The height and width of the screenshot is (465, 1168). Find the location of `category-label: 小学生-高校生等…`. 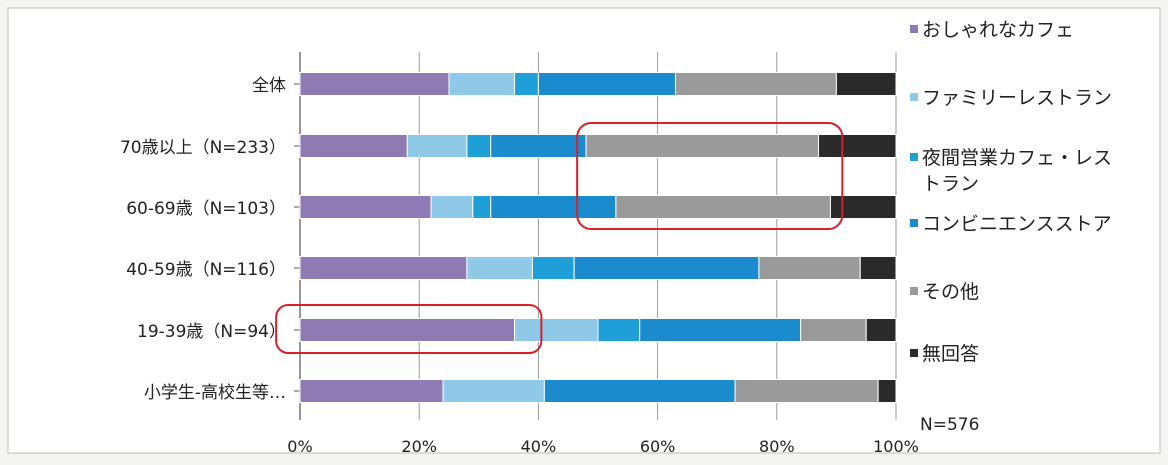

category-label: 小学生-高校生等… is located at coordinates (215, 393).